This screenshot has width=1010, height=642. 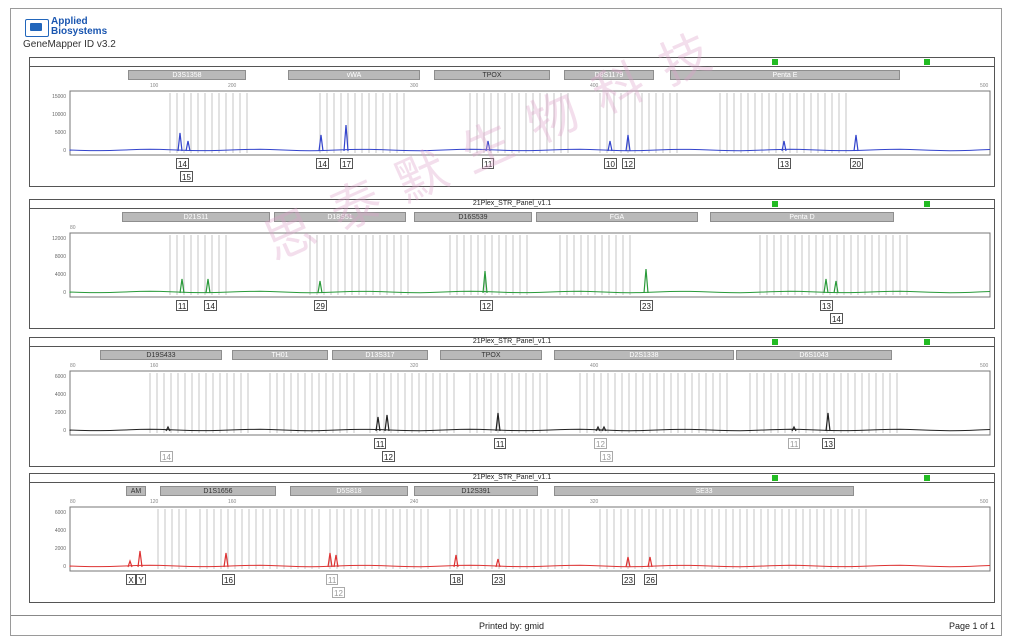 What do you see at coordinates (456, 579) in the screenshot?
I see `allele-call-label: 18` at bounding box center [456, 579].